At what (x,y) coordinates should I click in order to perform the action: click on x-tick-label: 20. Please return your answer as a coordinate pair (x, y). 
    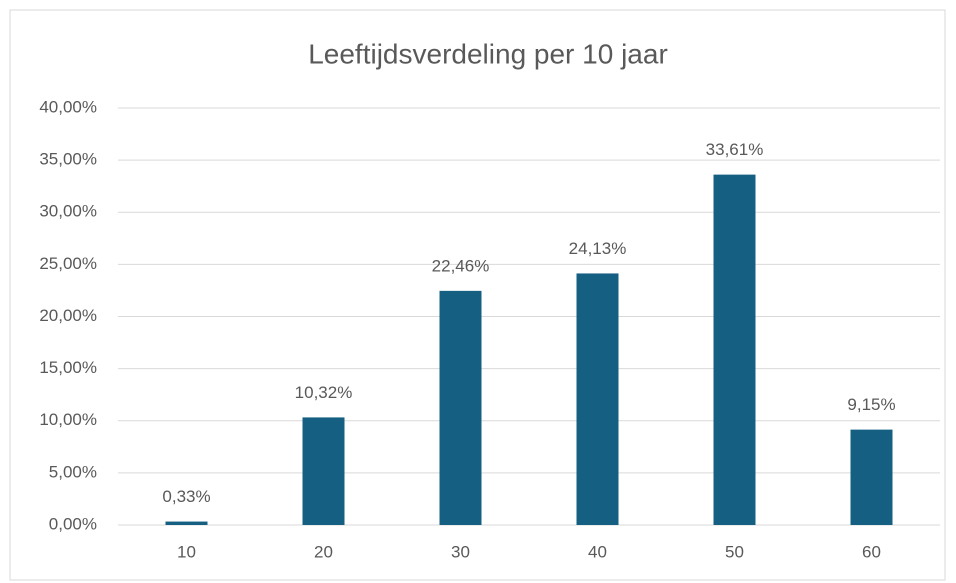
    Looking at the image, I should click on (323, 551).